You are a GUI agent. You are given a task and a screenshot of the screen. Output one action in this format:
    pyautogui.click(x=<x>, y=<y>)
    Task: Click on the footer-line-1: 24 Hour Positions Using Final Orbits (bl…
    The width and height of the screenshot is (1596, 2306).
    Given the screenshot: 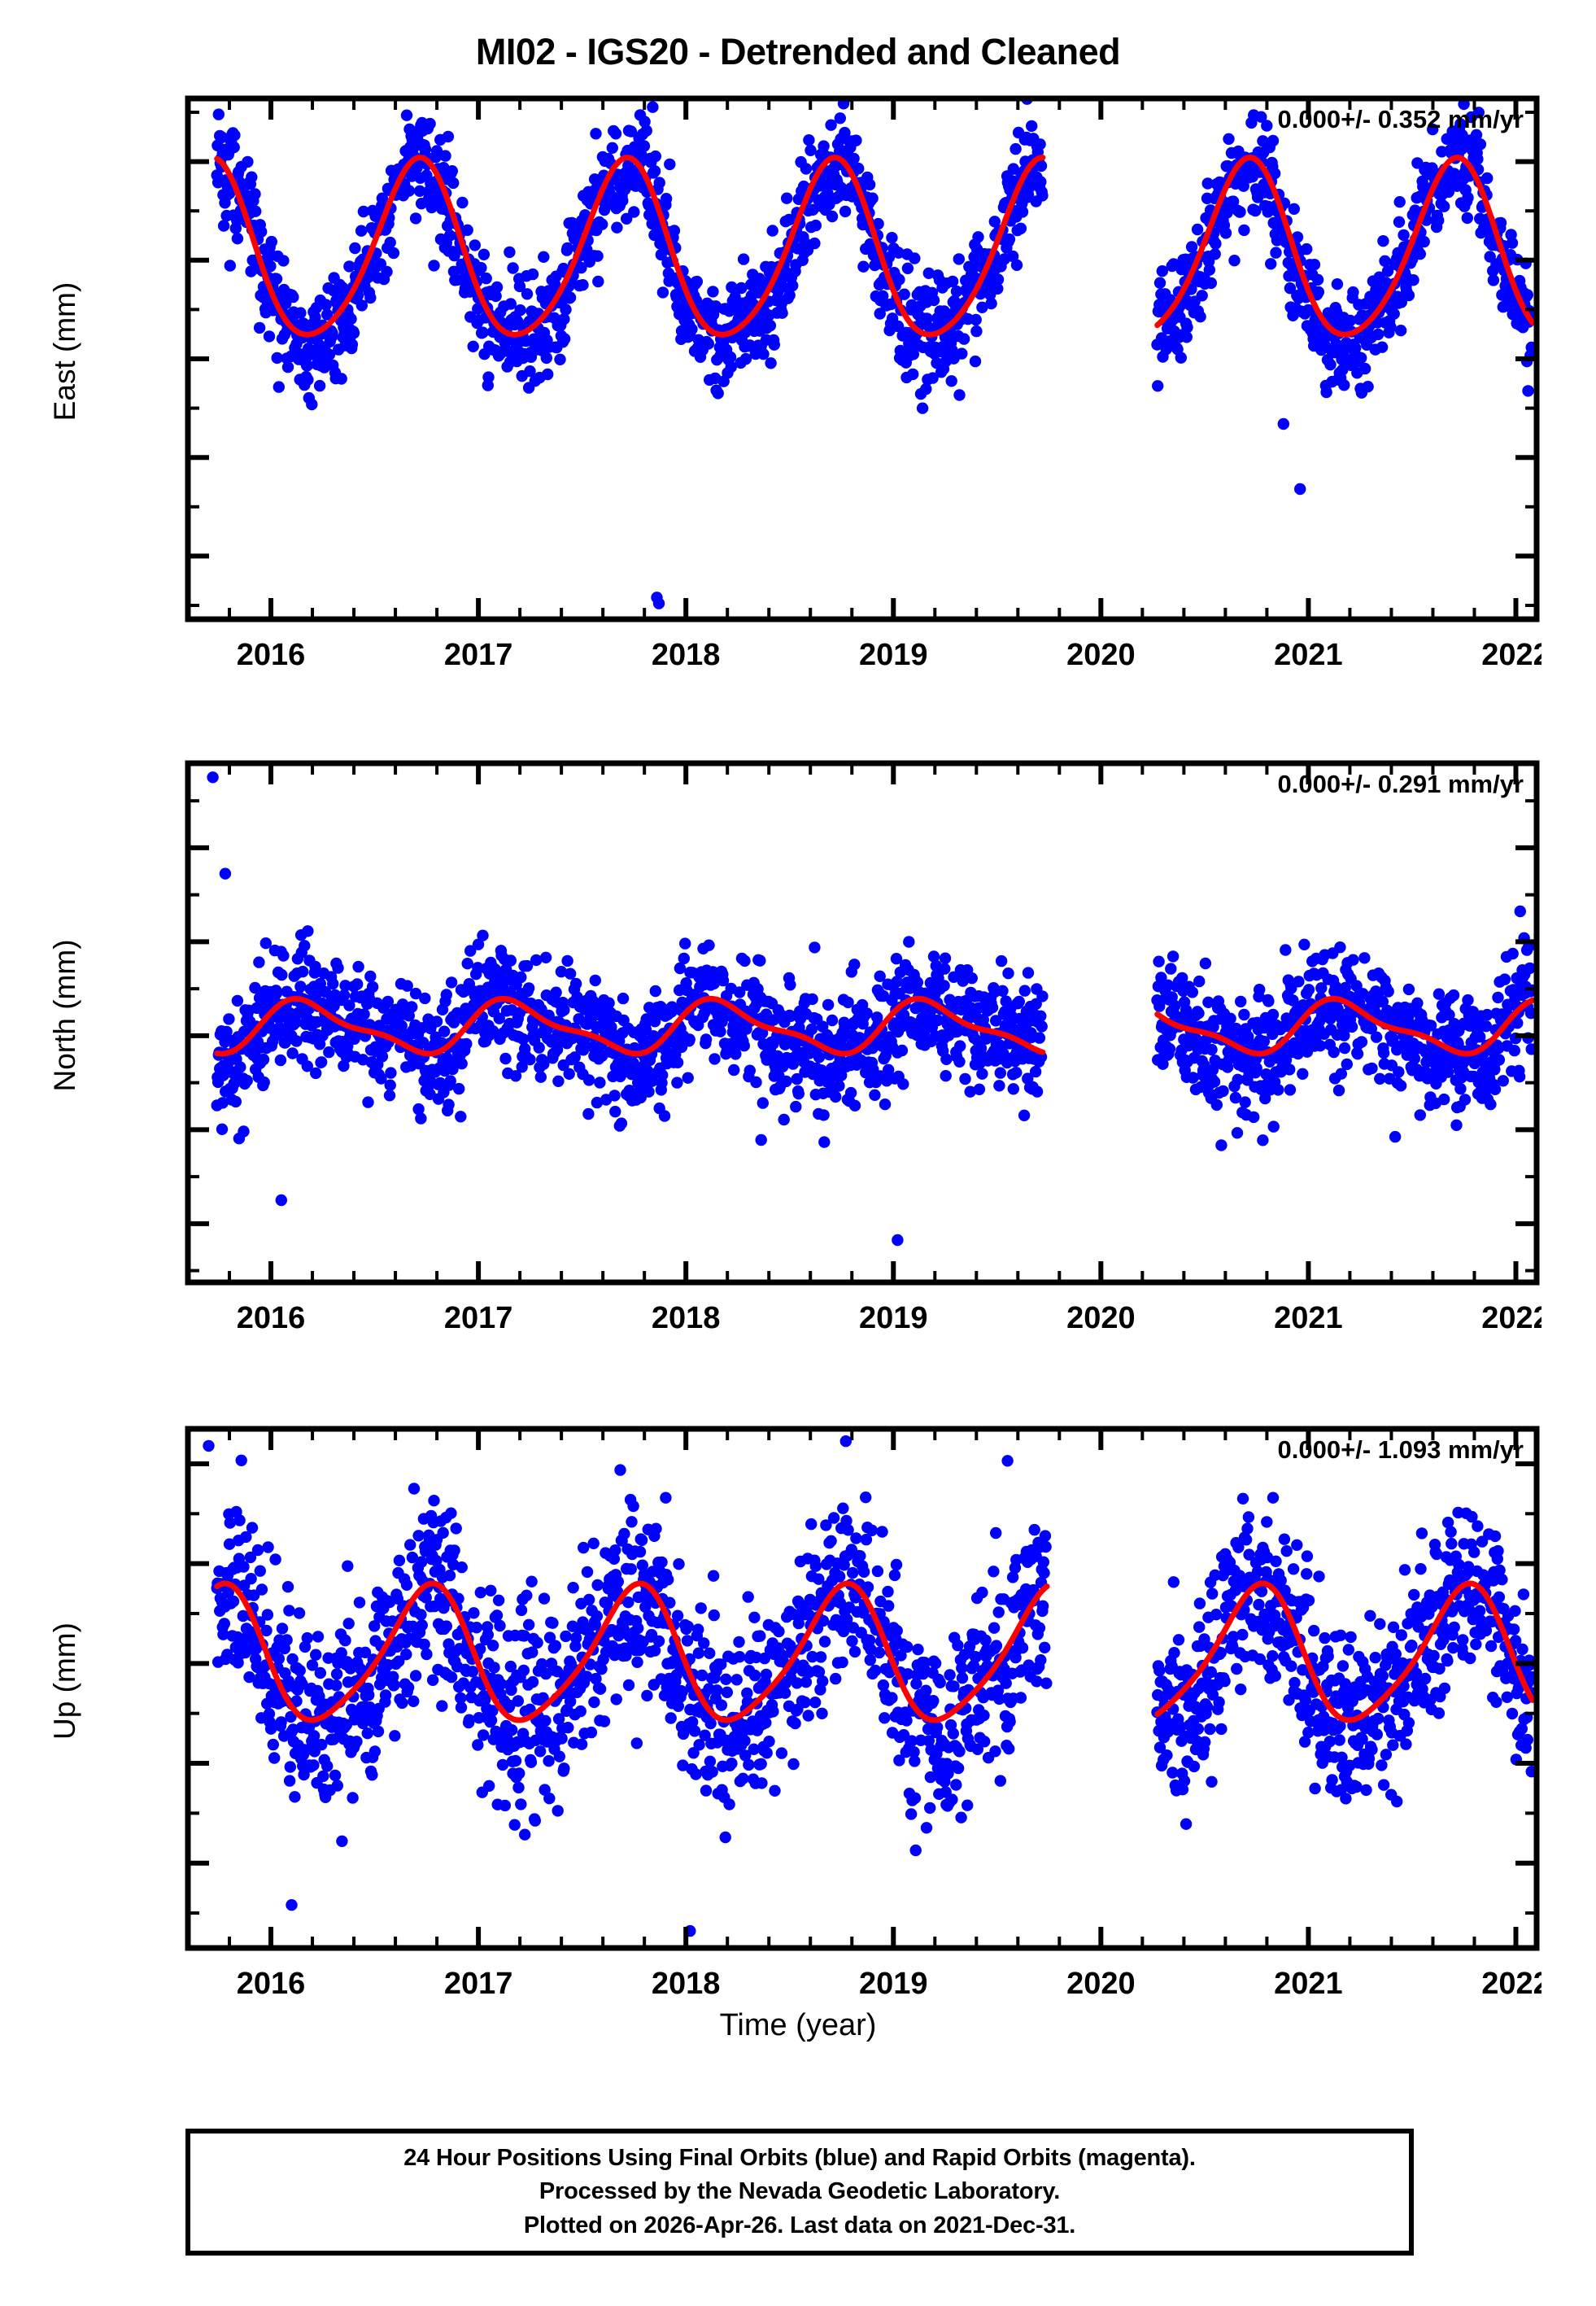 What is the action you would take?
    pyautogui.click(x=799, y=2158)
    